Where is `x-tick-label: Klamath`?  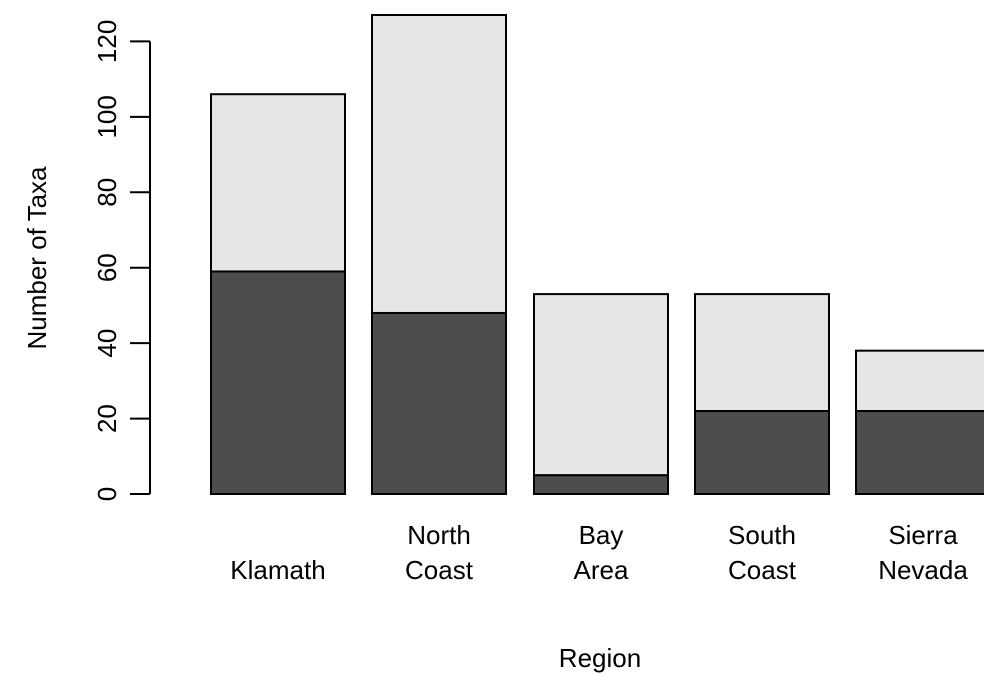
x-tick-label: Klamath is located at coordinates (277, 570).